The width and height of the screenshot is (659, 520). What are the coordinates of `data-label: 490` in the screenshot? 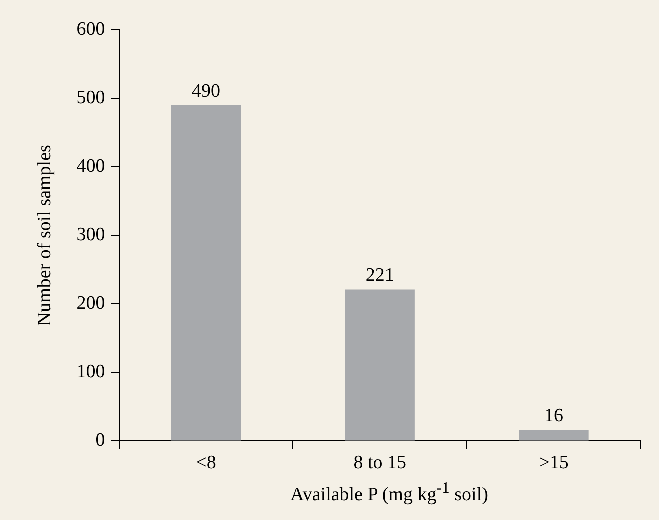 It's located at (206, 91).